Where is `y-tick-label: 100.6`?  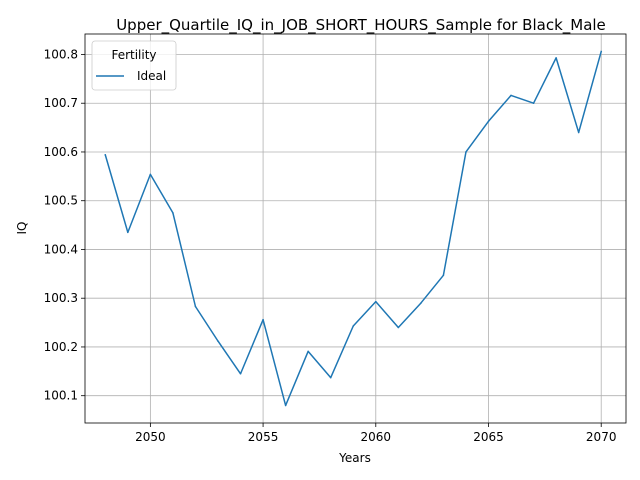
y-tick-label: 100.6 is located at coordinates (61, 152).